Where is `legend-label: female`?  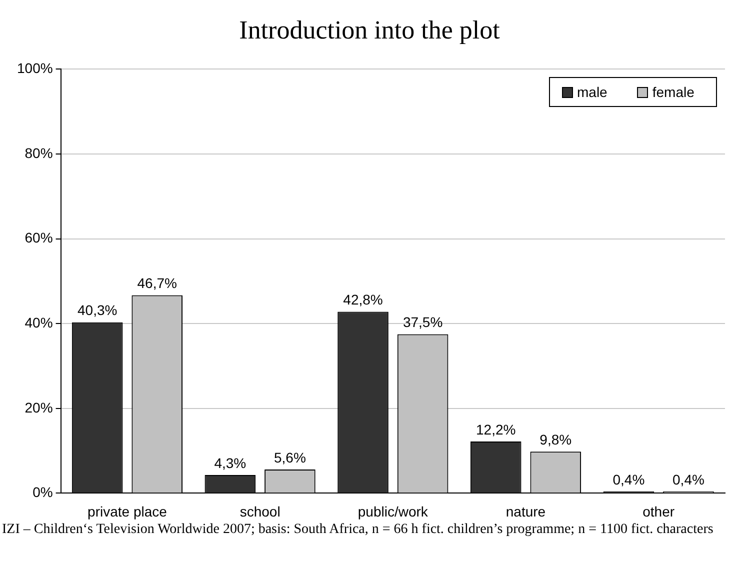
legend-label: female is located at coordinates (673, 92).